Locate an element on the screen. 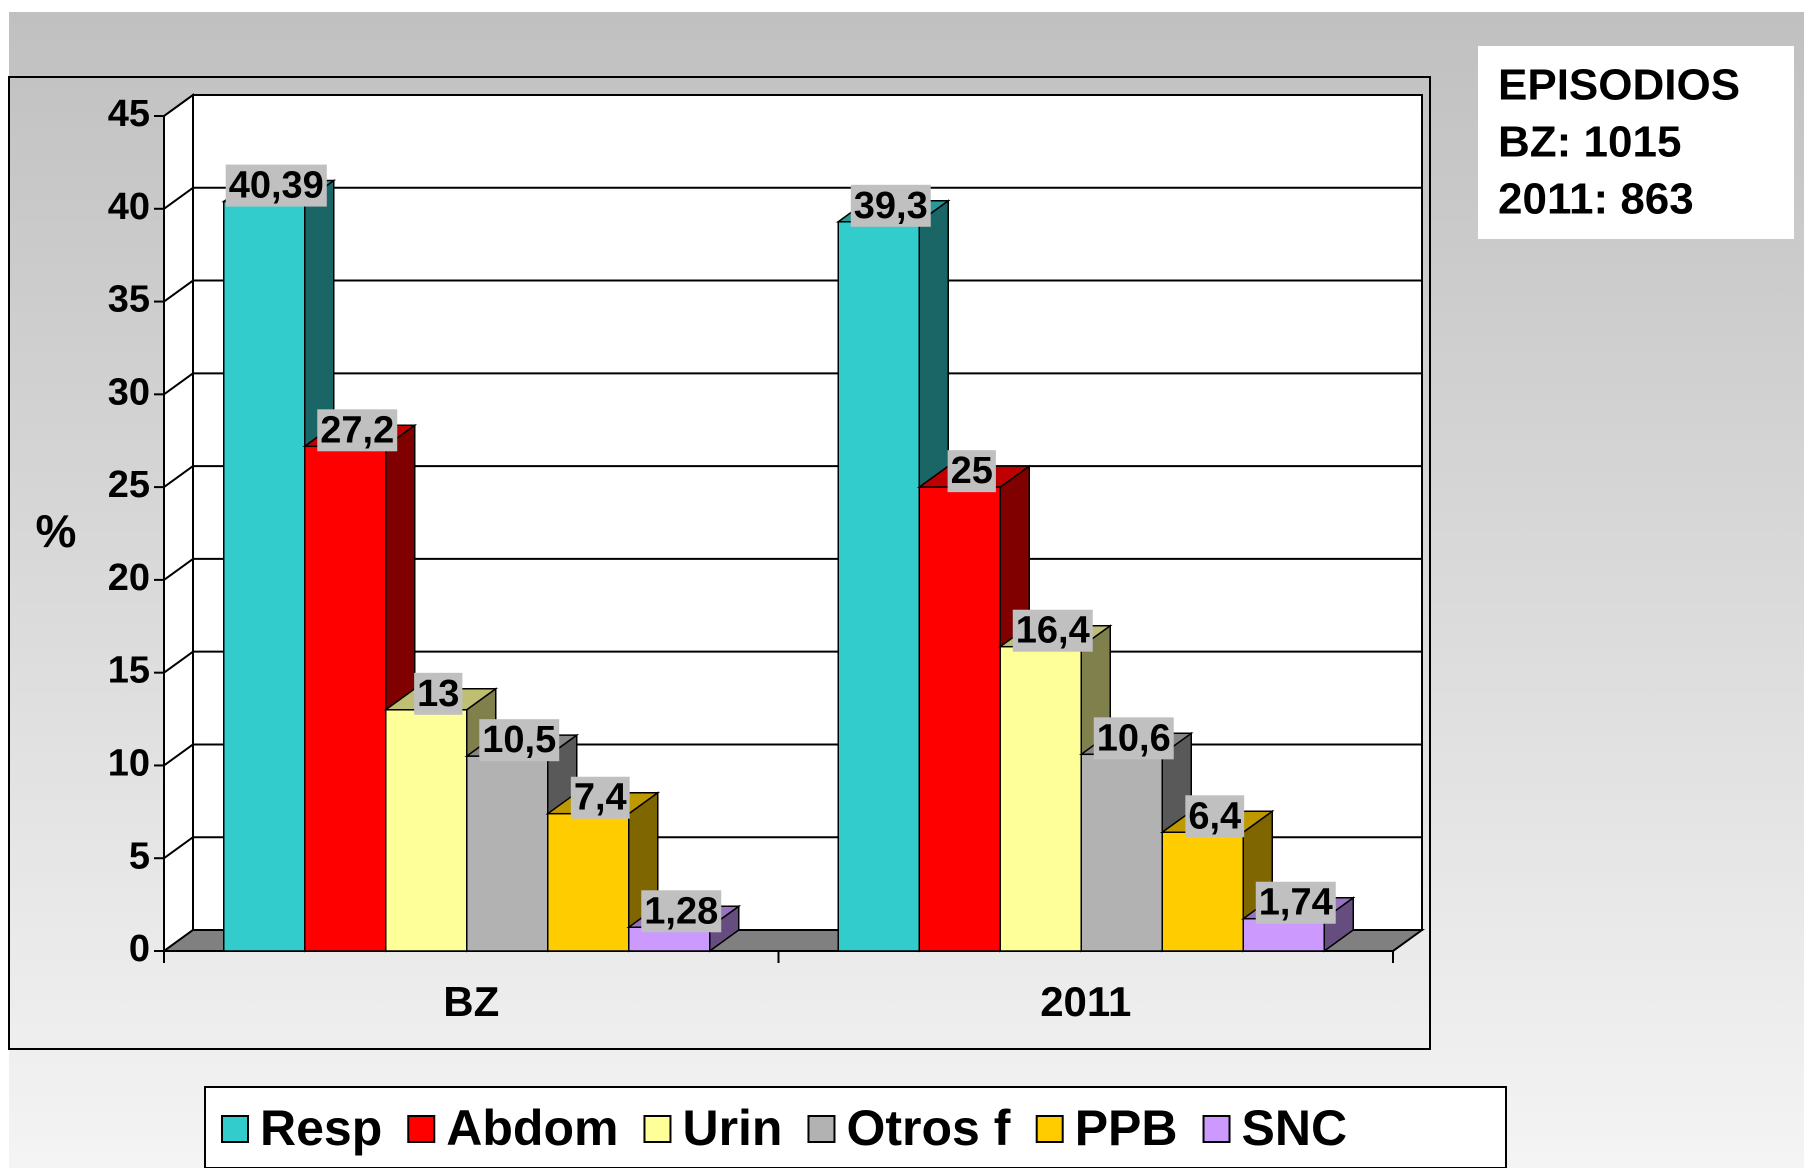 The image size is (1804, 1168). value-label: 16,4 is located at coordinates (1053, 631).